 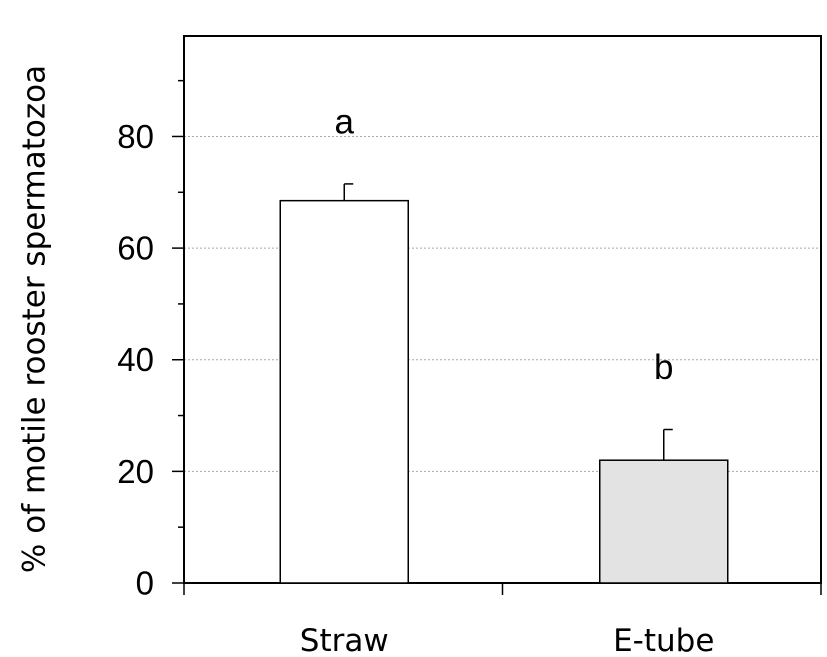 What do you see at coordinates (344, 640) in the screenshot?
I see `x-tick-label: Straw` at bounding box center [344, 640].